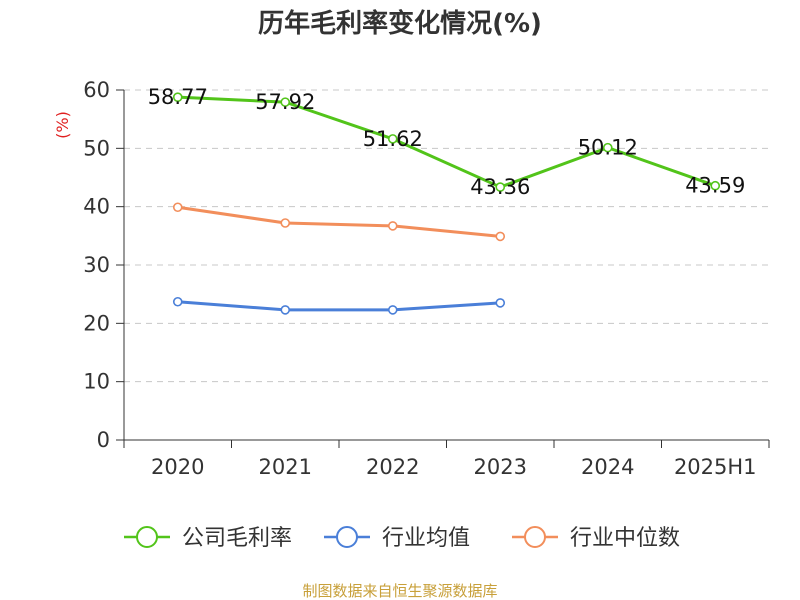 This screenshot has width=800, height=600. What do you see at coordinates (103, 440) in the screenshot?
I see `y-tick-label: 0` at bounding box center [103, 440].